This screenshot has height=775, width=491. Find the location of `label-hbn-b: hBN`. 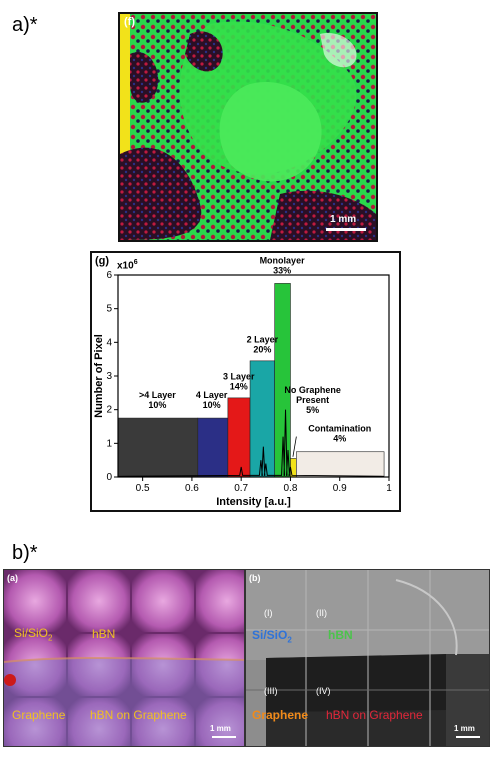

label-hbn-b: hBN is located at coordinates (340, 635).